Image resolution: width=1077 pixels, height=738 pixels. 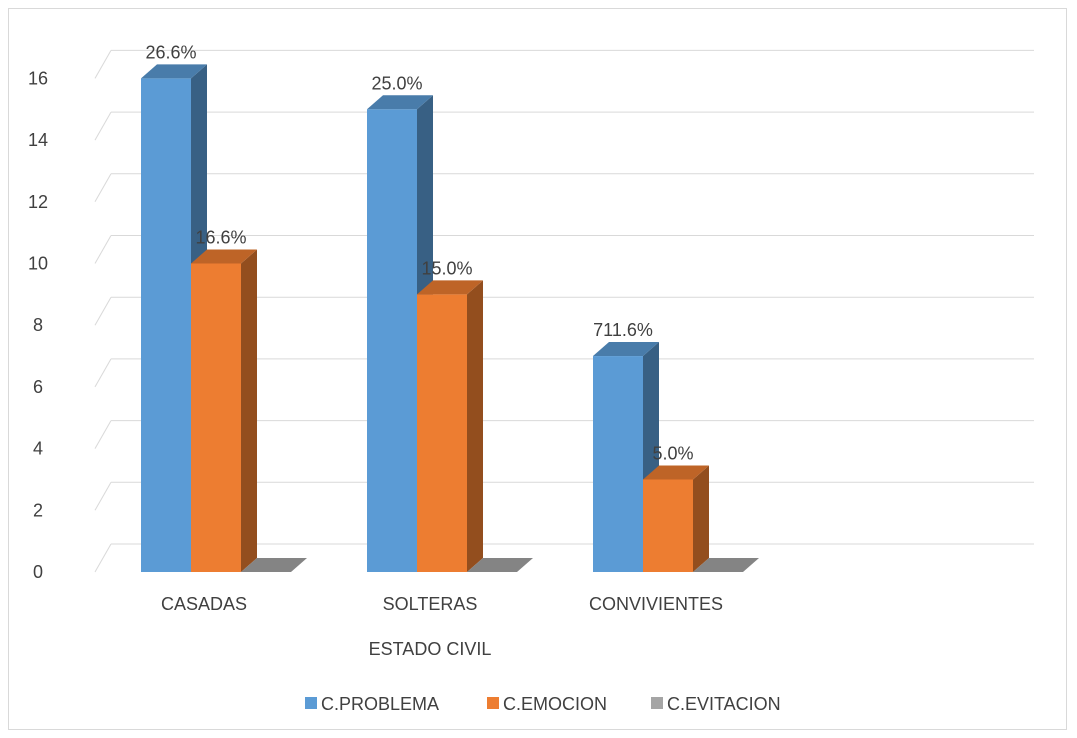 I want to click on bar-c-problema-casadas, so click(x=174, y=318).